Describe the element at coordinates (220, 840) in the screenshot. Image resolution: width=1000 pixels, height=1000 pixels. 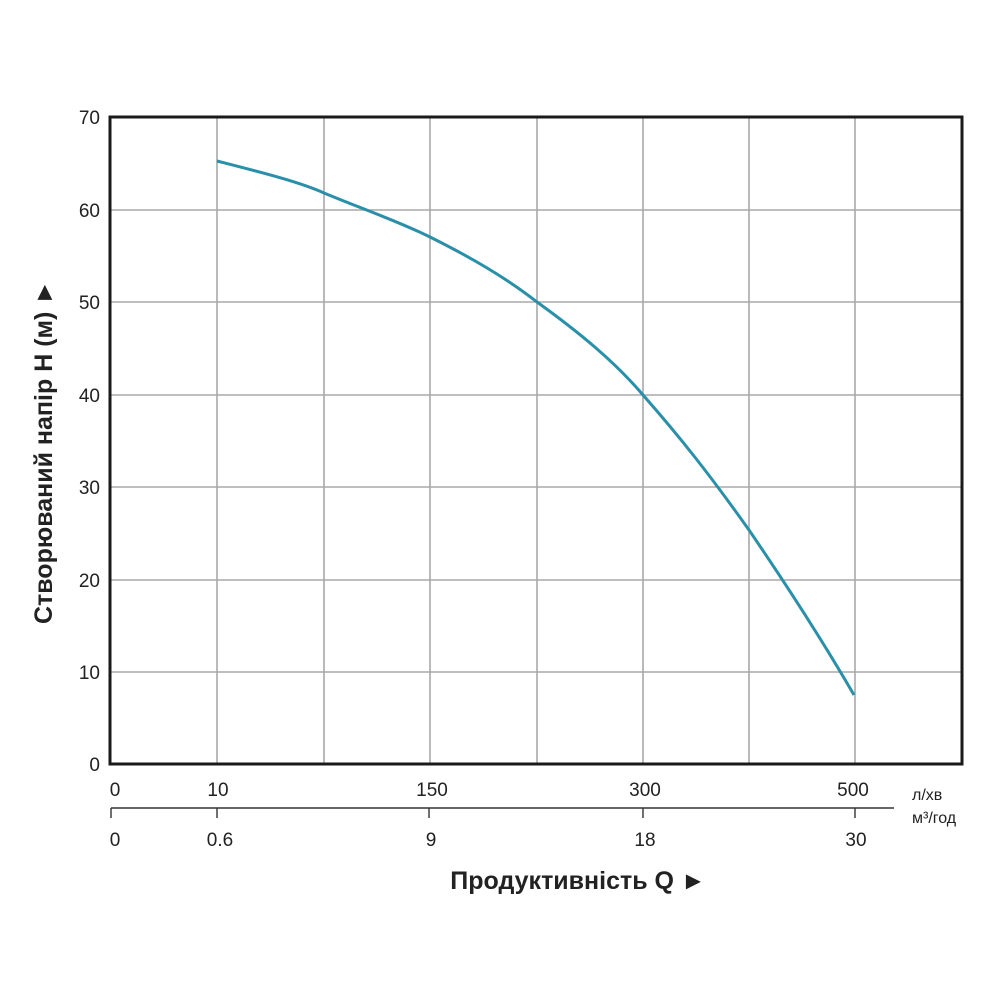
I see `svg-text: 0.6` at that location.